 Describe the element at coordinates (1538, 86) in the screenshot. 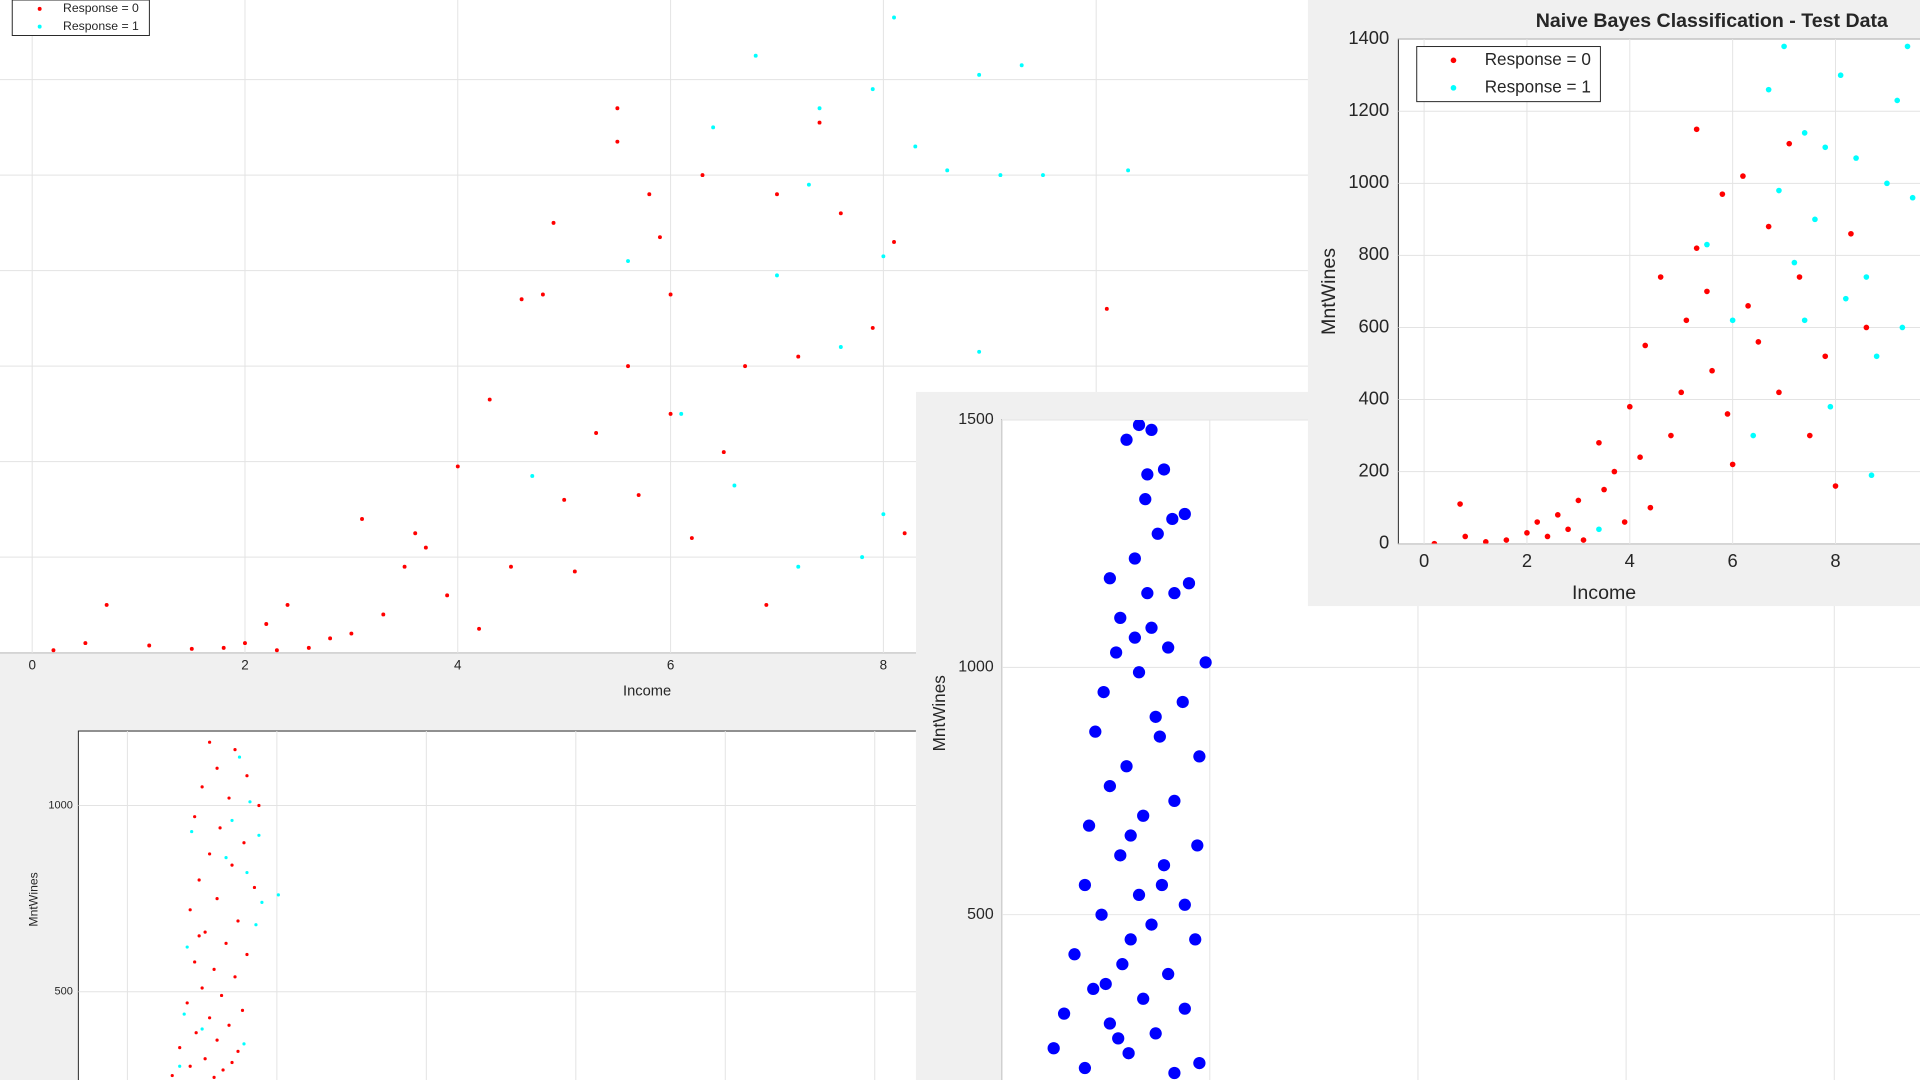

I see `legend-label: Response = 1` at that location.